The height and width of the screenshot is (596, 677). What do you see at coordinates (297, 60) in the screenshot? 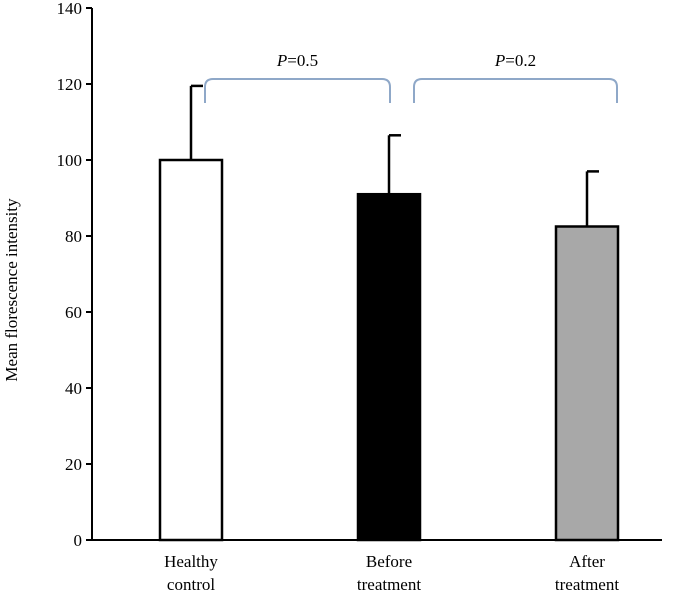
I see `p-value-label: P=0.5` at bounding box center [297, 60].